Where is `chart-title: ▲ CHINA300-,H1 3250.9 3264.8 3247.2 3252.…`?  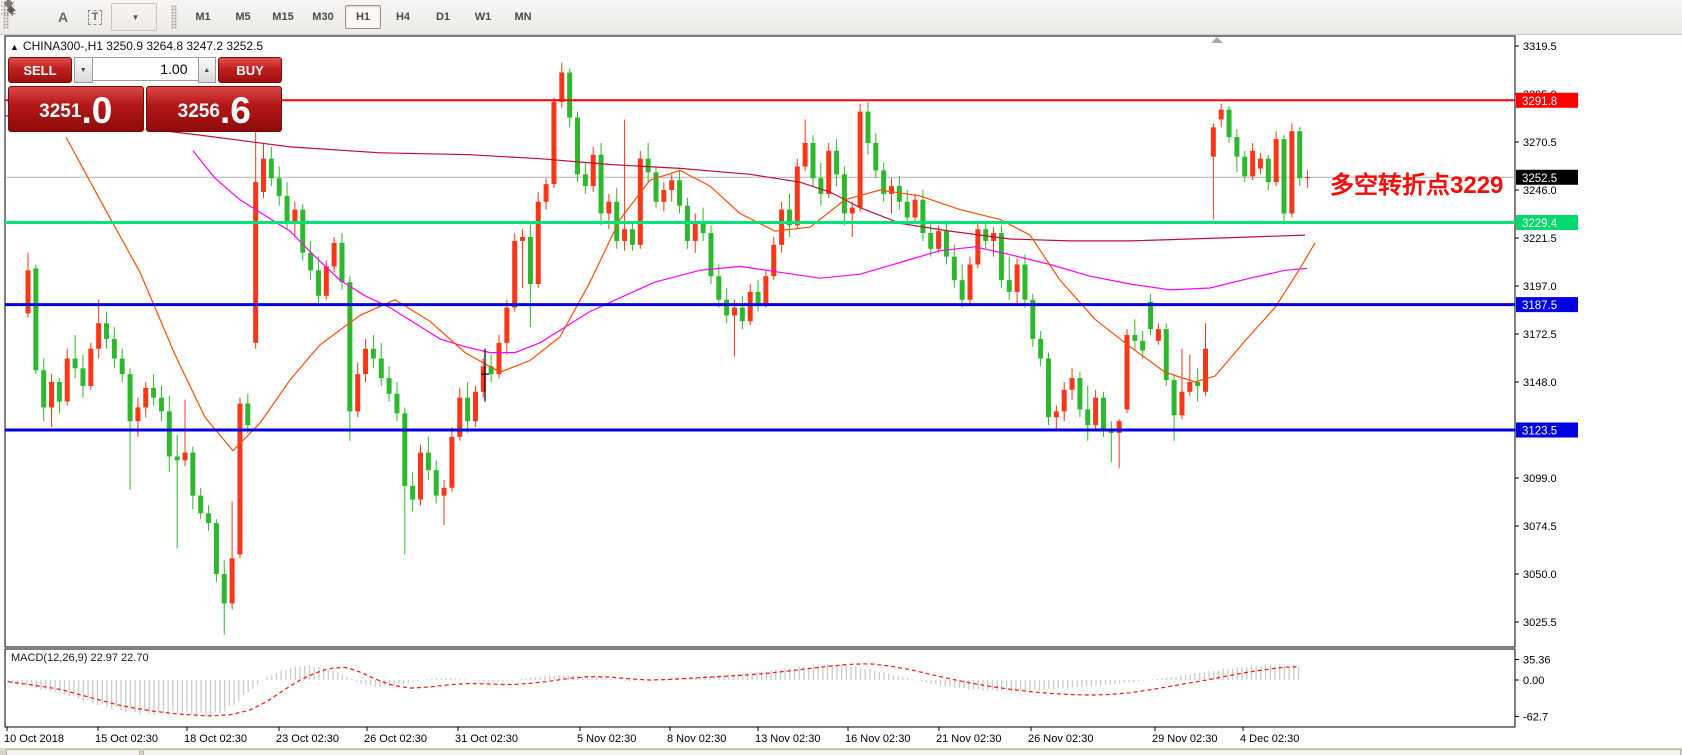
chart-title: ▲ CHINA300-,H1 3250.9 3264.8 3247.2 3252.… is located at coordinates (136, 46).